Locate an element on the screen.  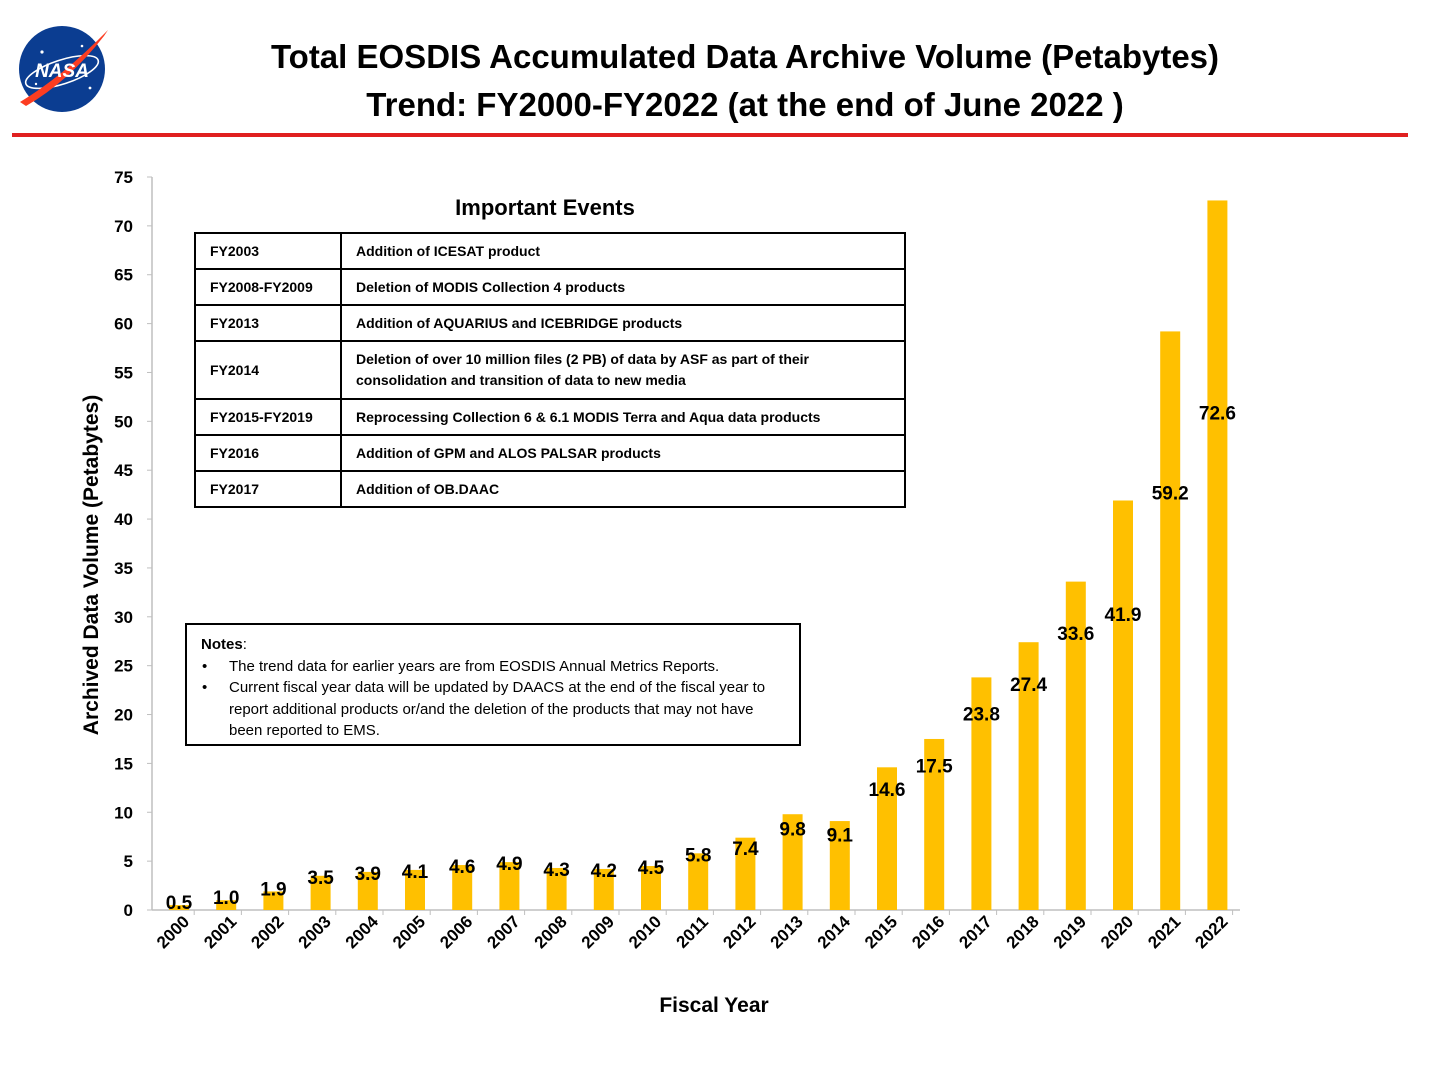
data-label: 4.6 is located at coordinates (462, 867).